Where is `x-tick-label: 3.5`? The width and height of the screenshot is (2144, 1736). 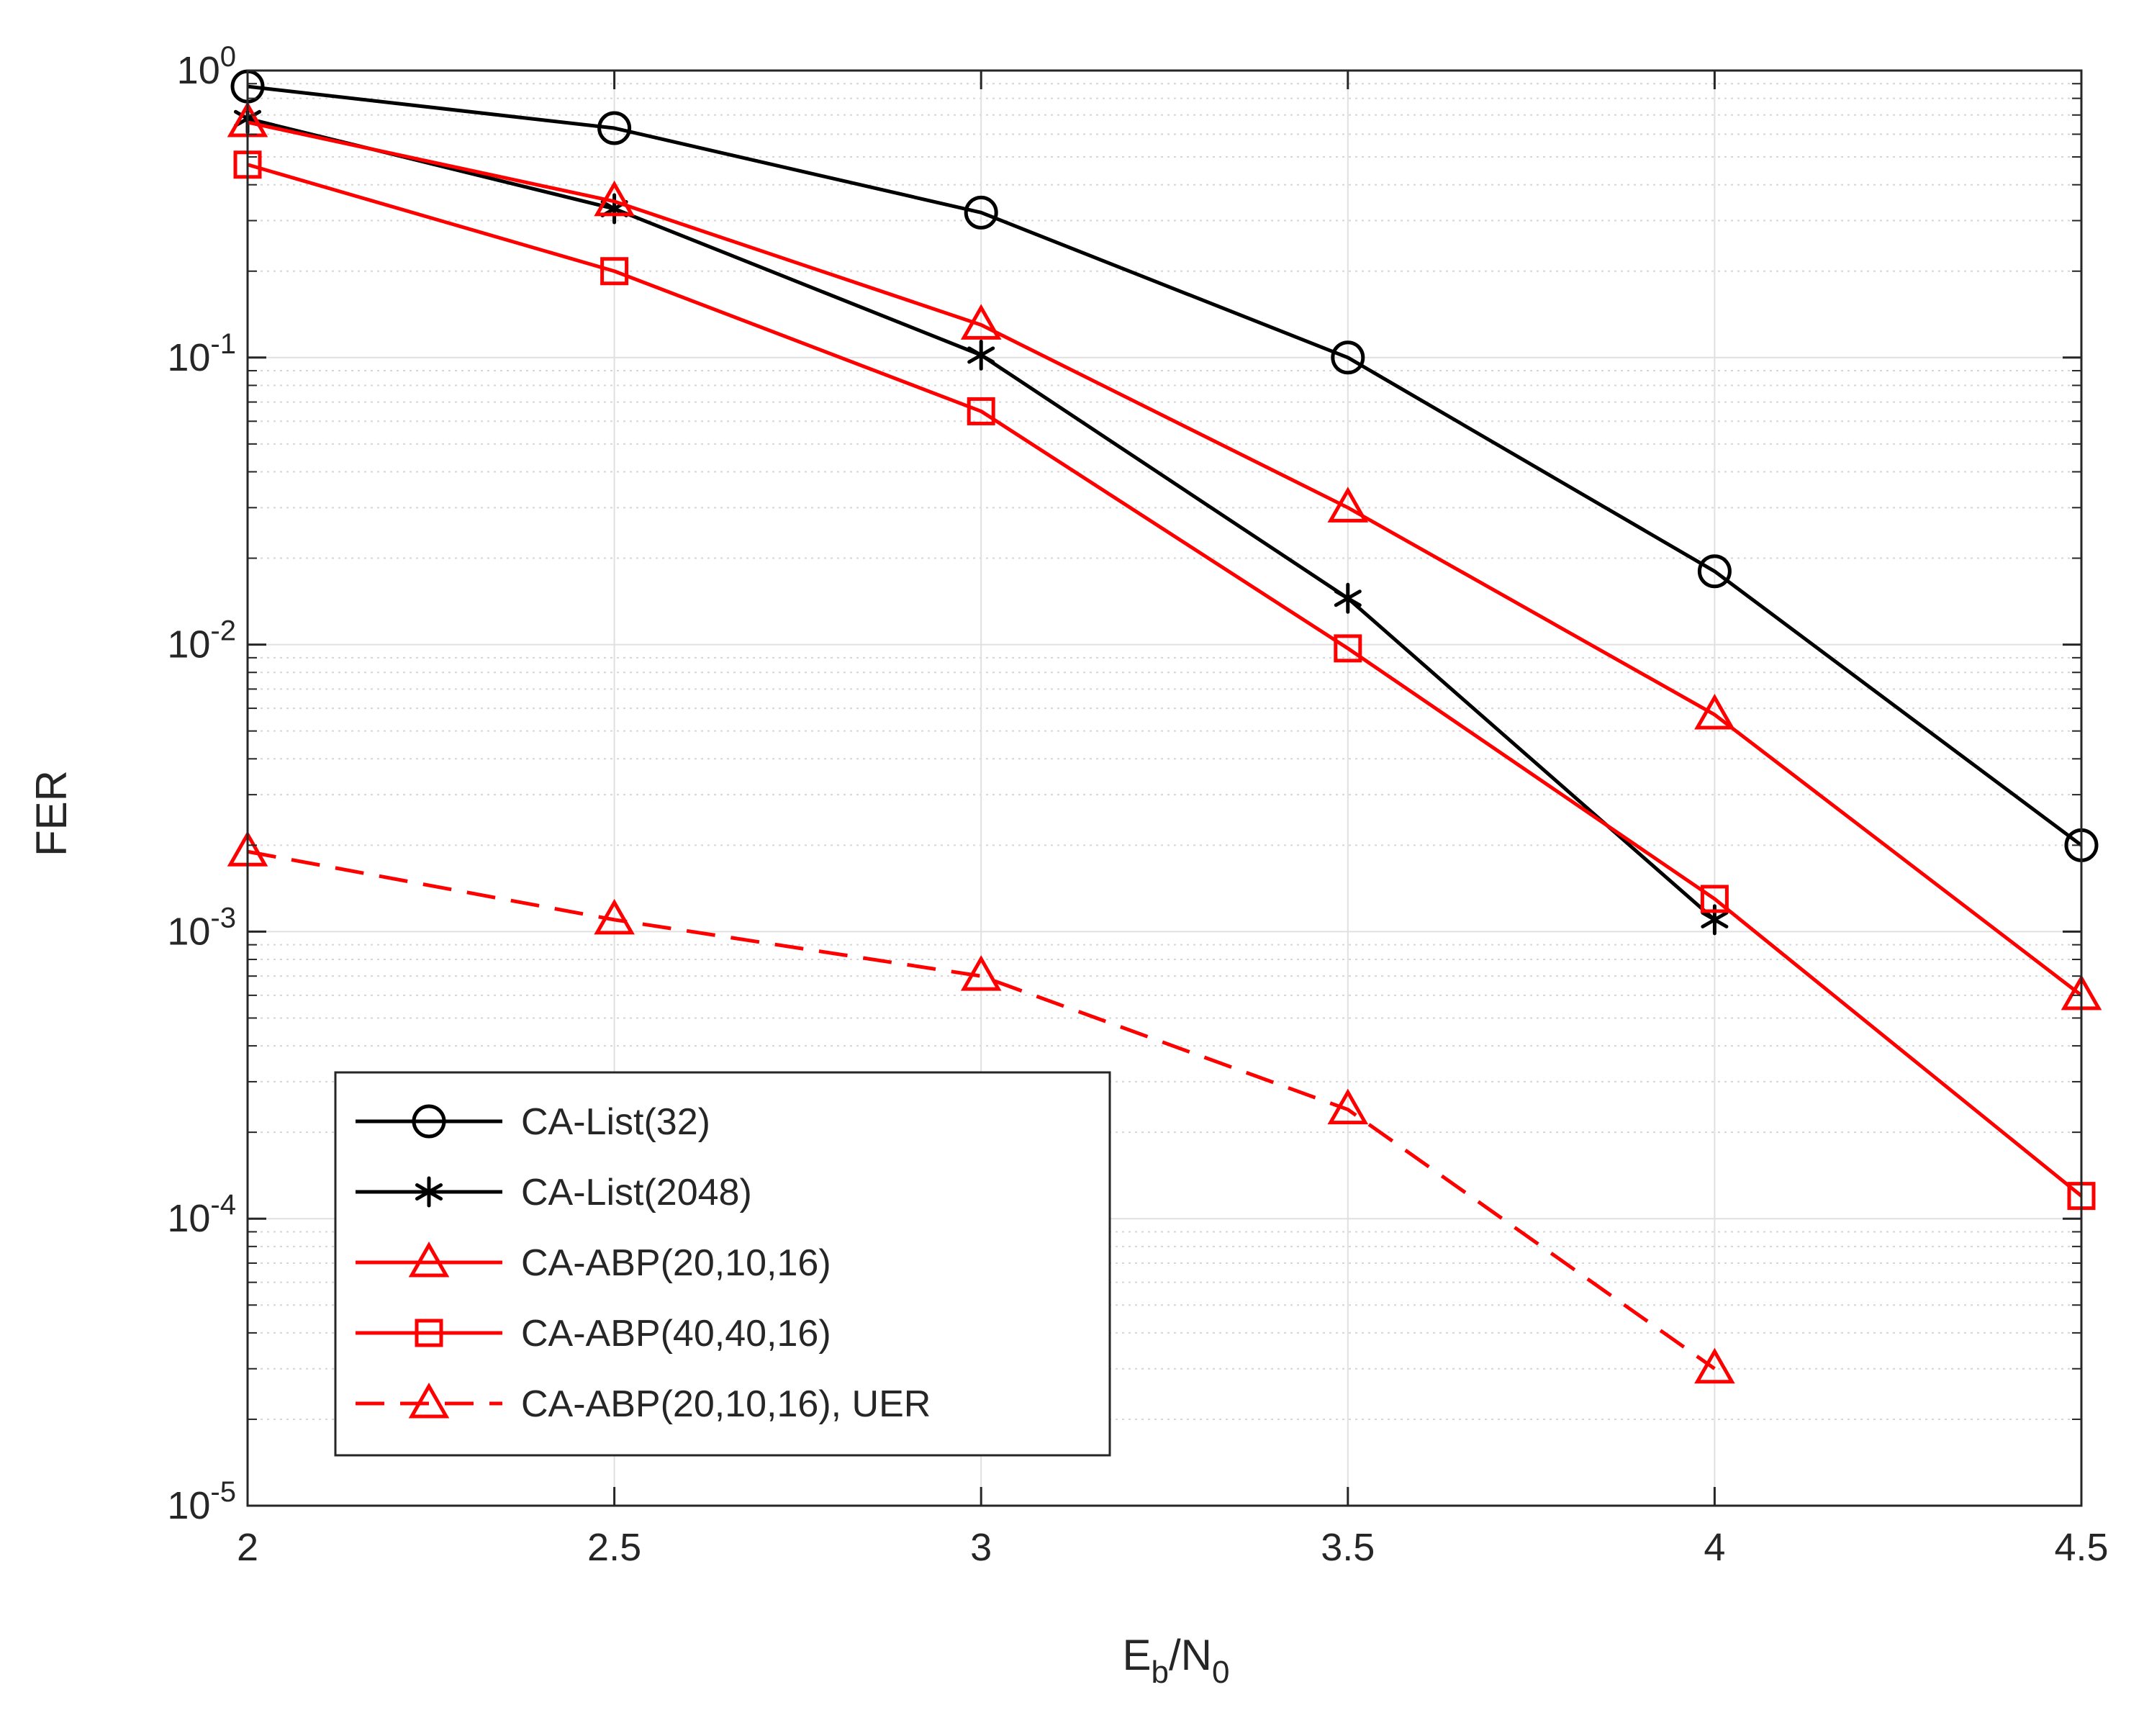 x-tick-label: 3.5 is located at coordinates (1348, 1548).